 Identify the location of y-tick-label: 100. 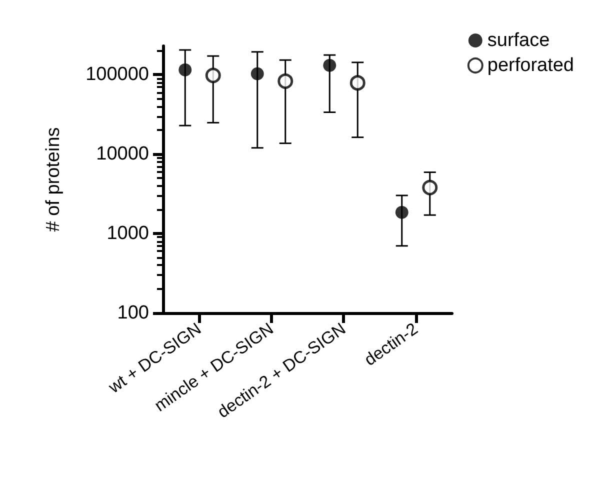
(133, 313).